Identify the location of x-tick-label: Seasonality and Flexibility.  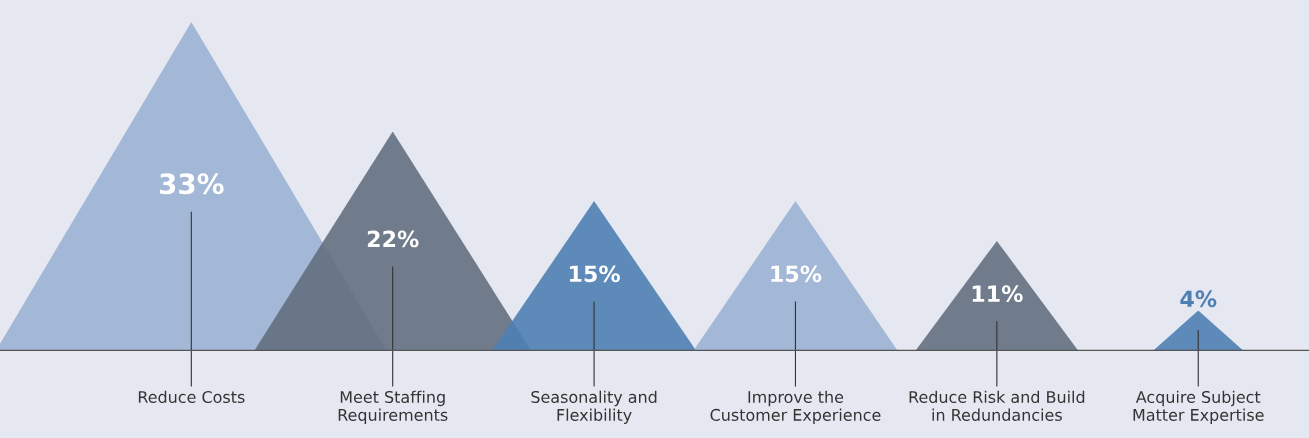
(594, 407).